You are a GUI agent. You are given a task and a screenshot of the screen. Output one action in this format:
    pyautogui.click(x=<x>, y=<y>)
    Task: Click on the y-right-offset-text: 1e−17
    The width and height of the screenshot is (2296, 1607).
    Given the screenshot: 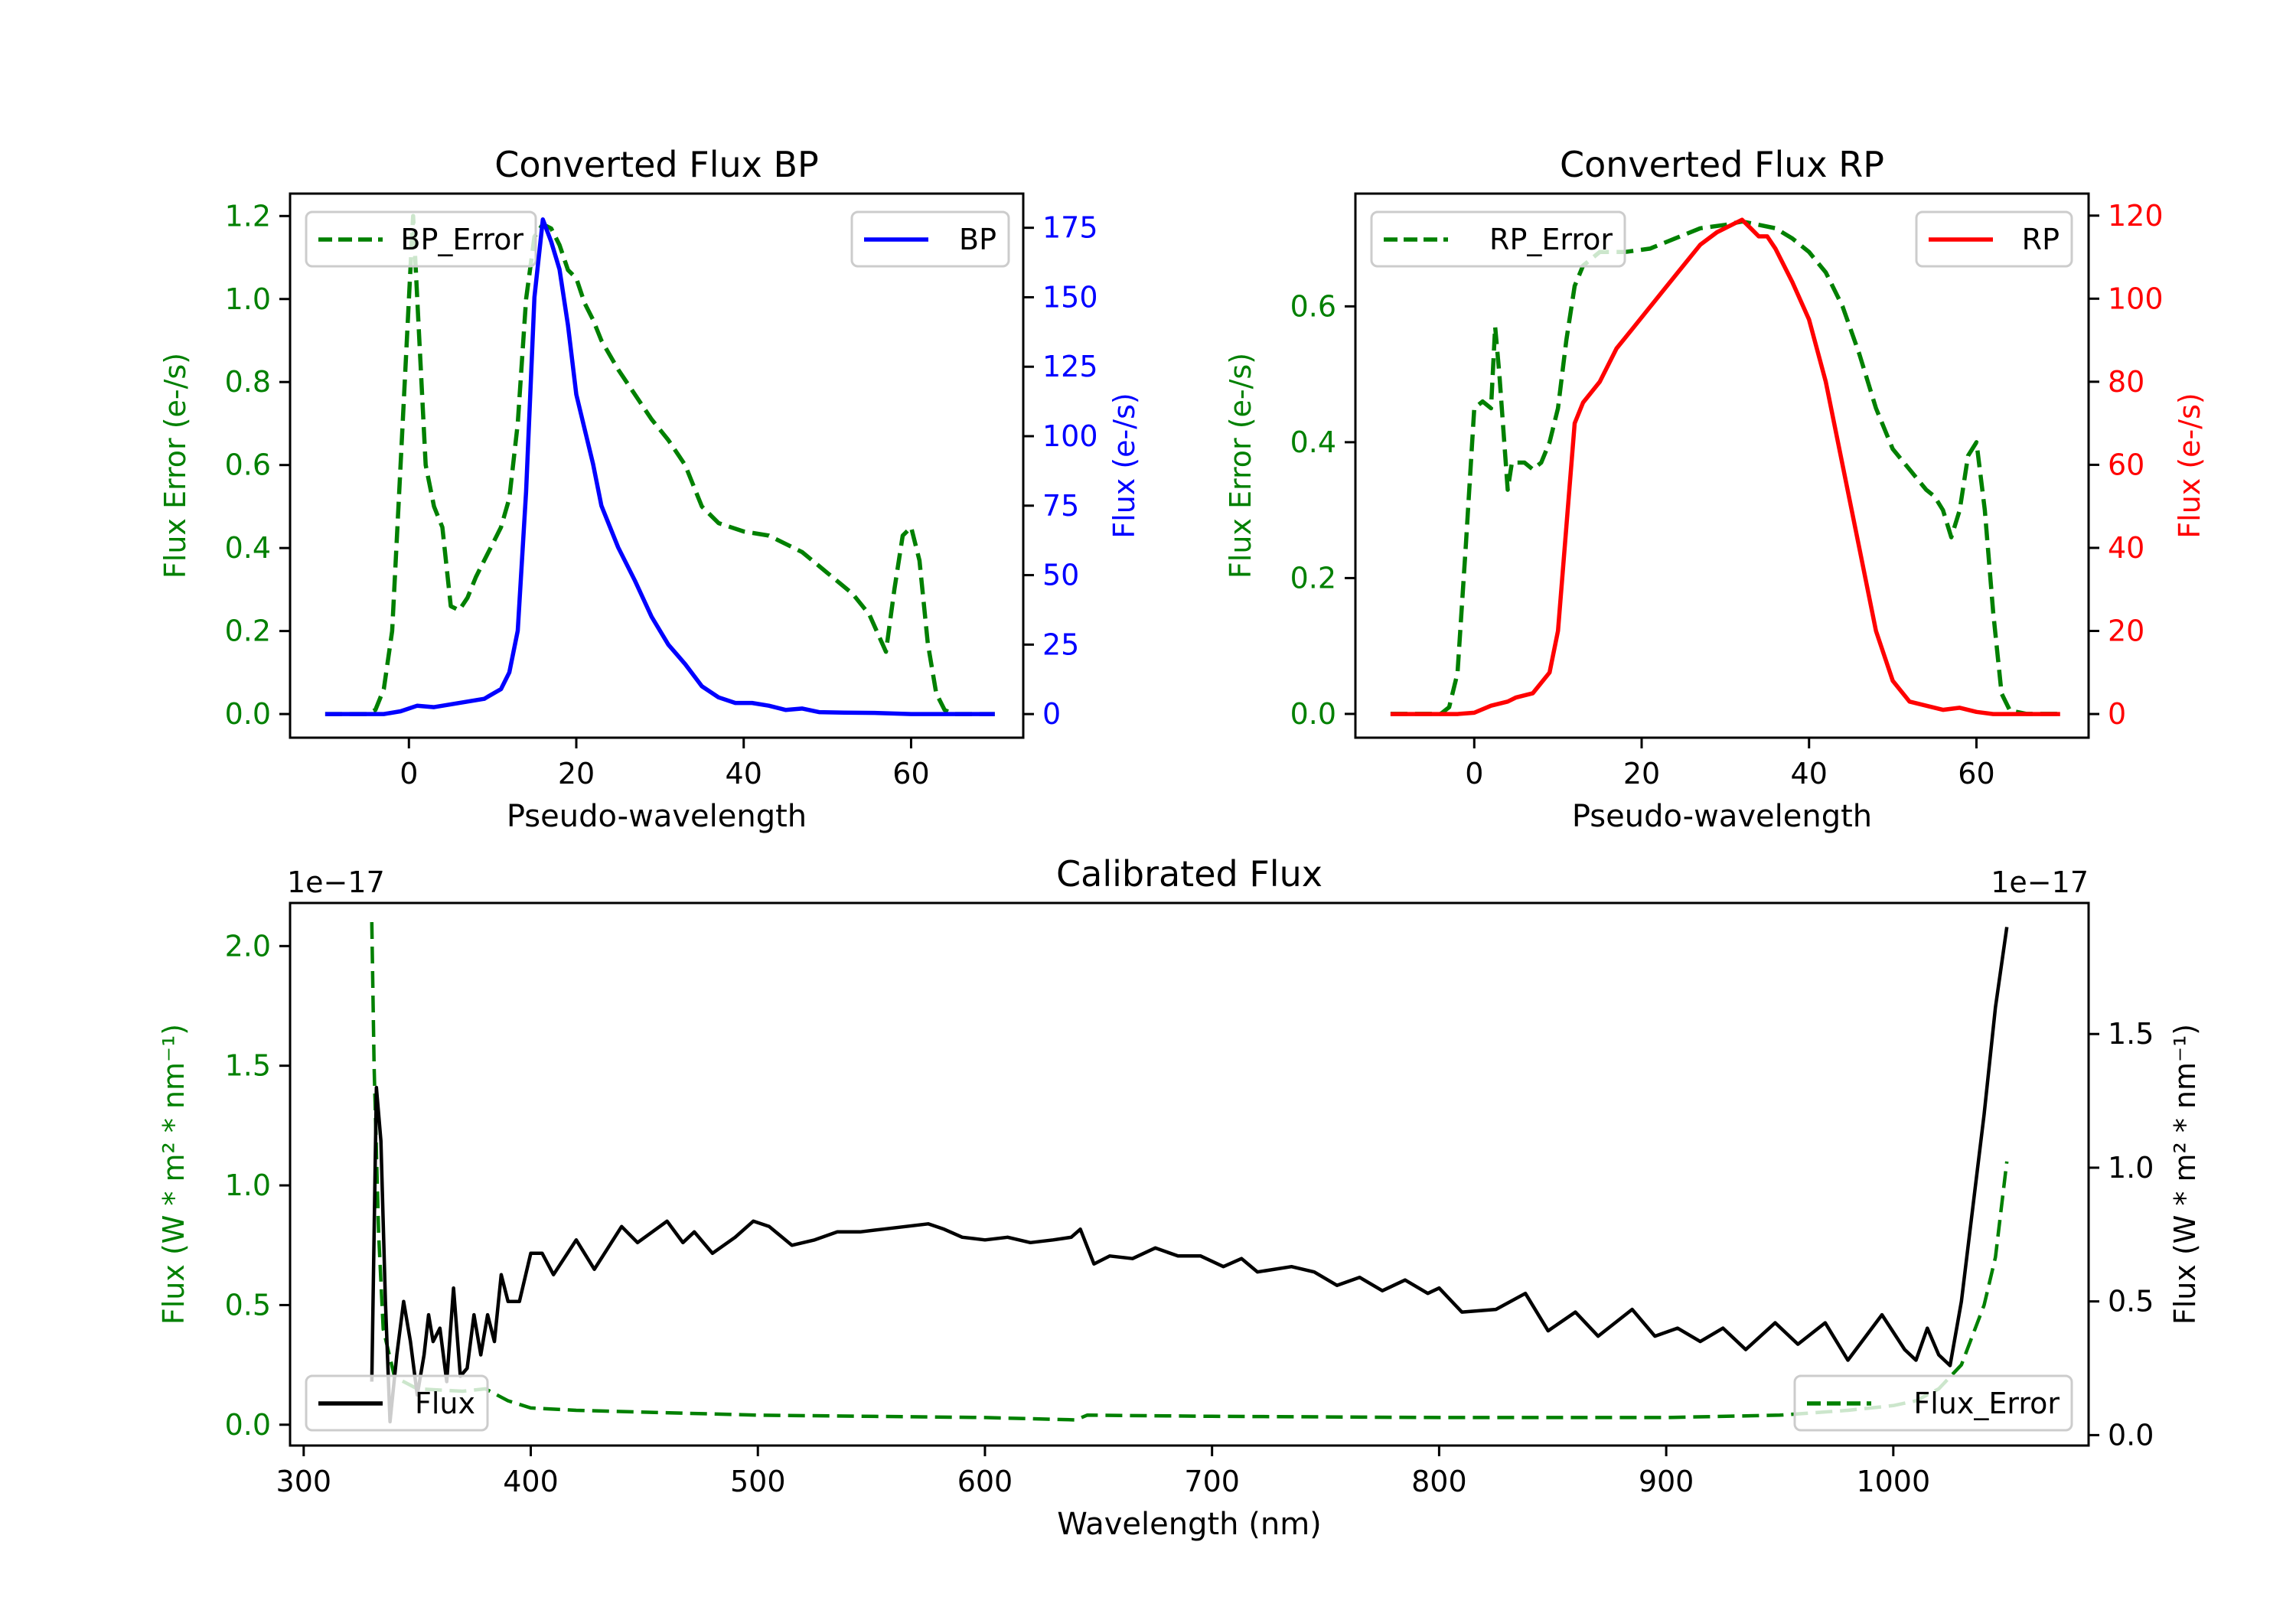 What is the action you would take?
    pyautogui.click(x=2040, y=882)
    